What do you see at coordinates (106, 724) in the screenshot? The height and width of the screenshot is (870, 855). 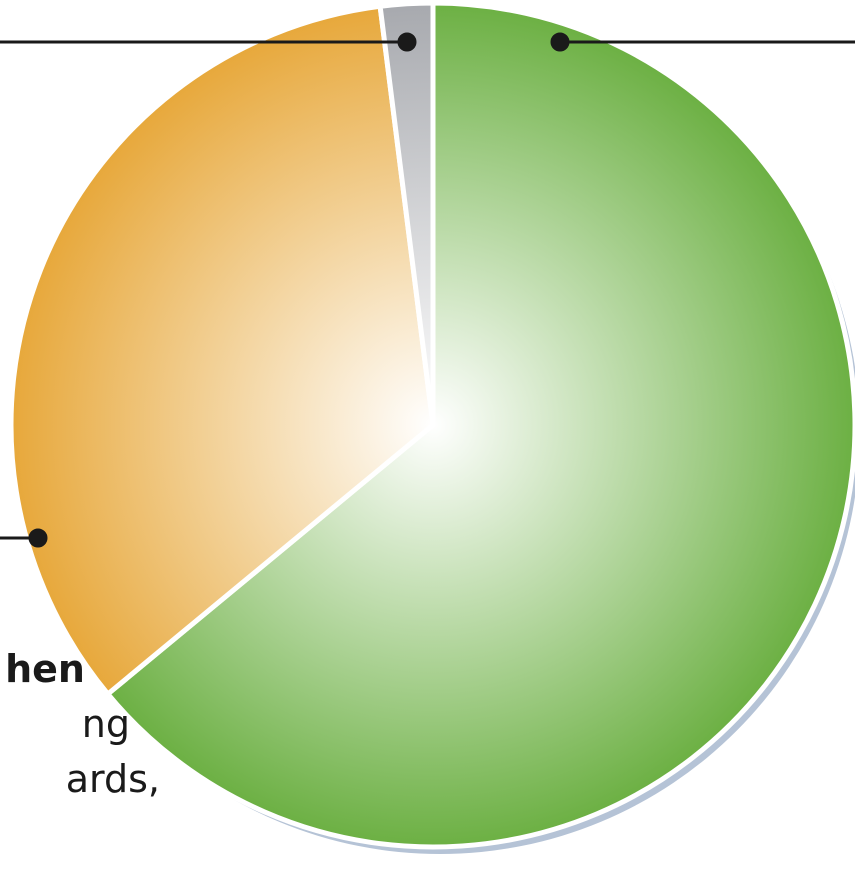 I see `annotation: ng` at bounding box center [106, 724].